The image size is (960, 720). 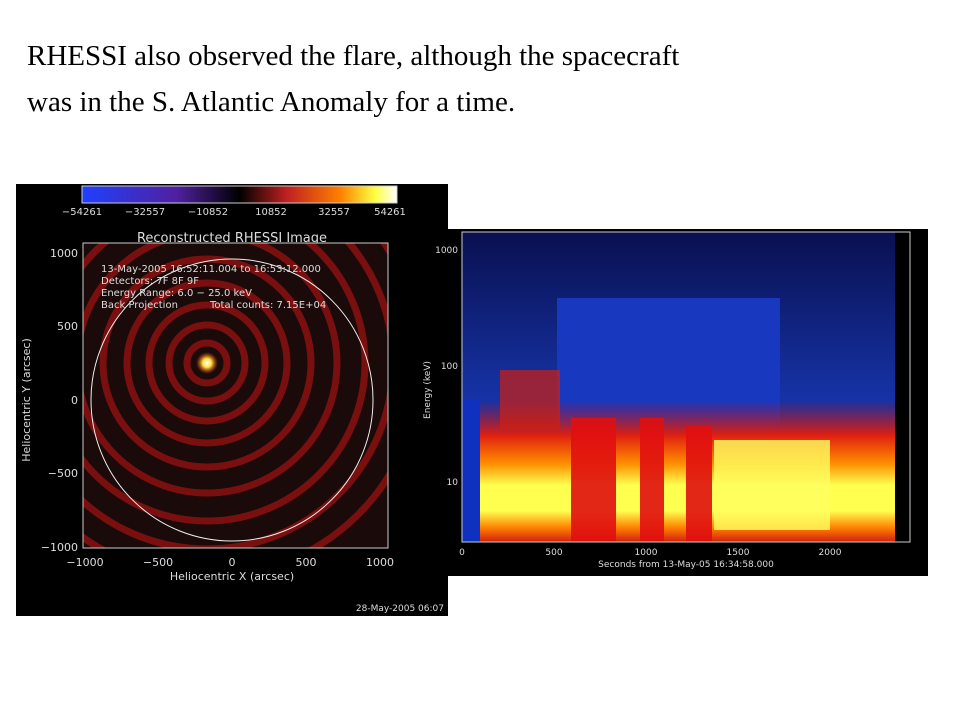 I want to click on y-tick-label: −1000, so click(x=59, y=547).